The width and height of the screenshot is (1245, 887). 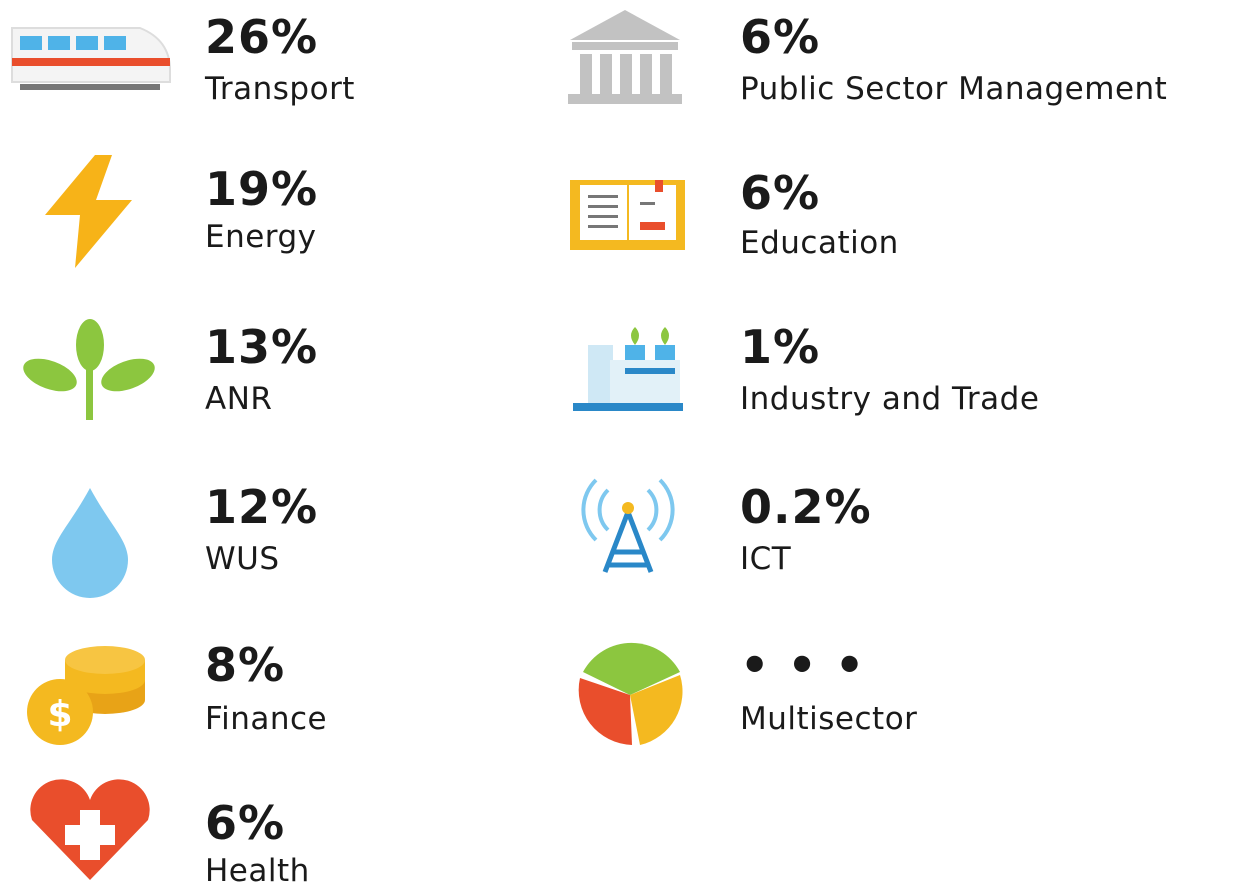 I want to click on value: 12%, so click(x=262, y=507).